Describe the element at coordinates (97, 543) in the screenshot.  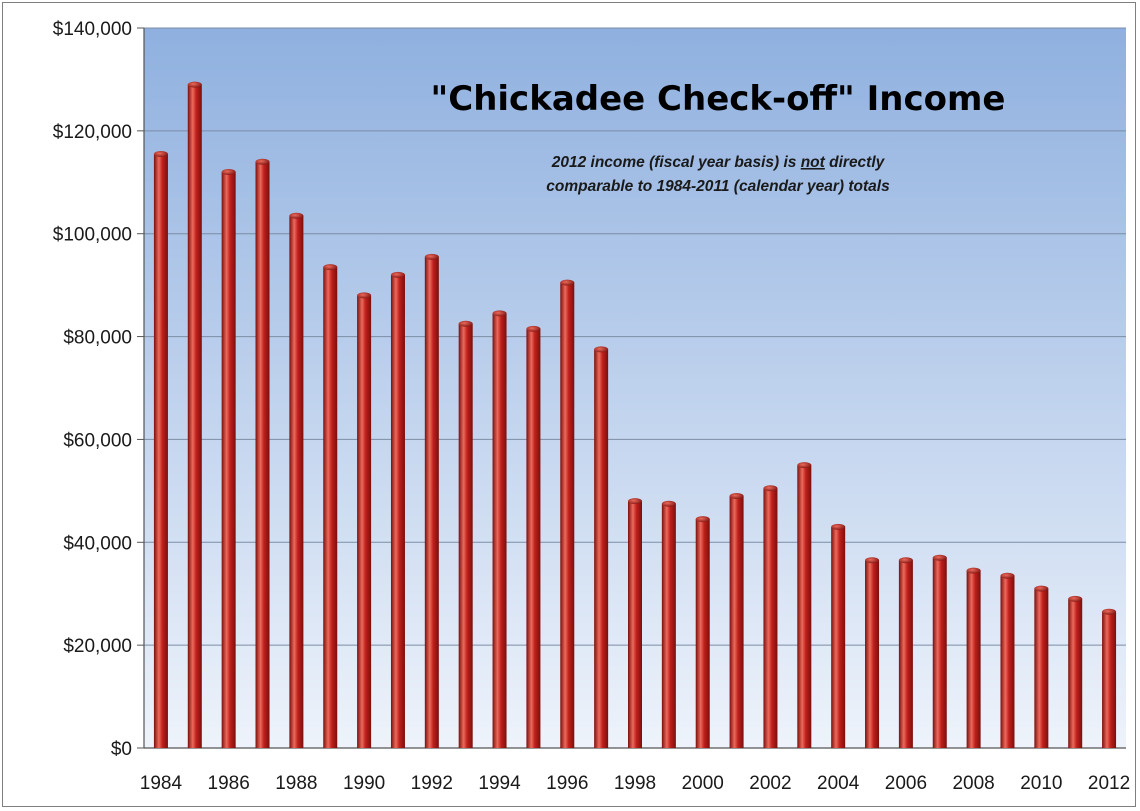
I see `y-tick-label: $40,000` at that location.